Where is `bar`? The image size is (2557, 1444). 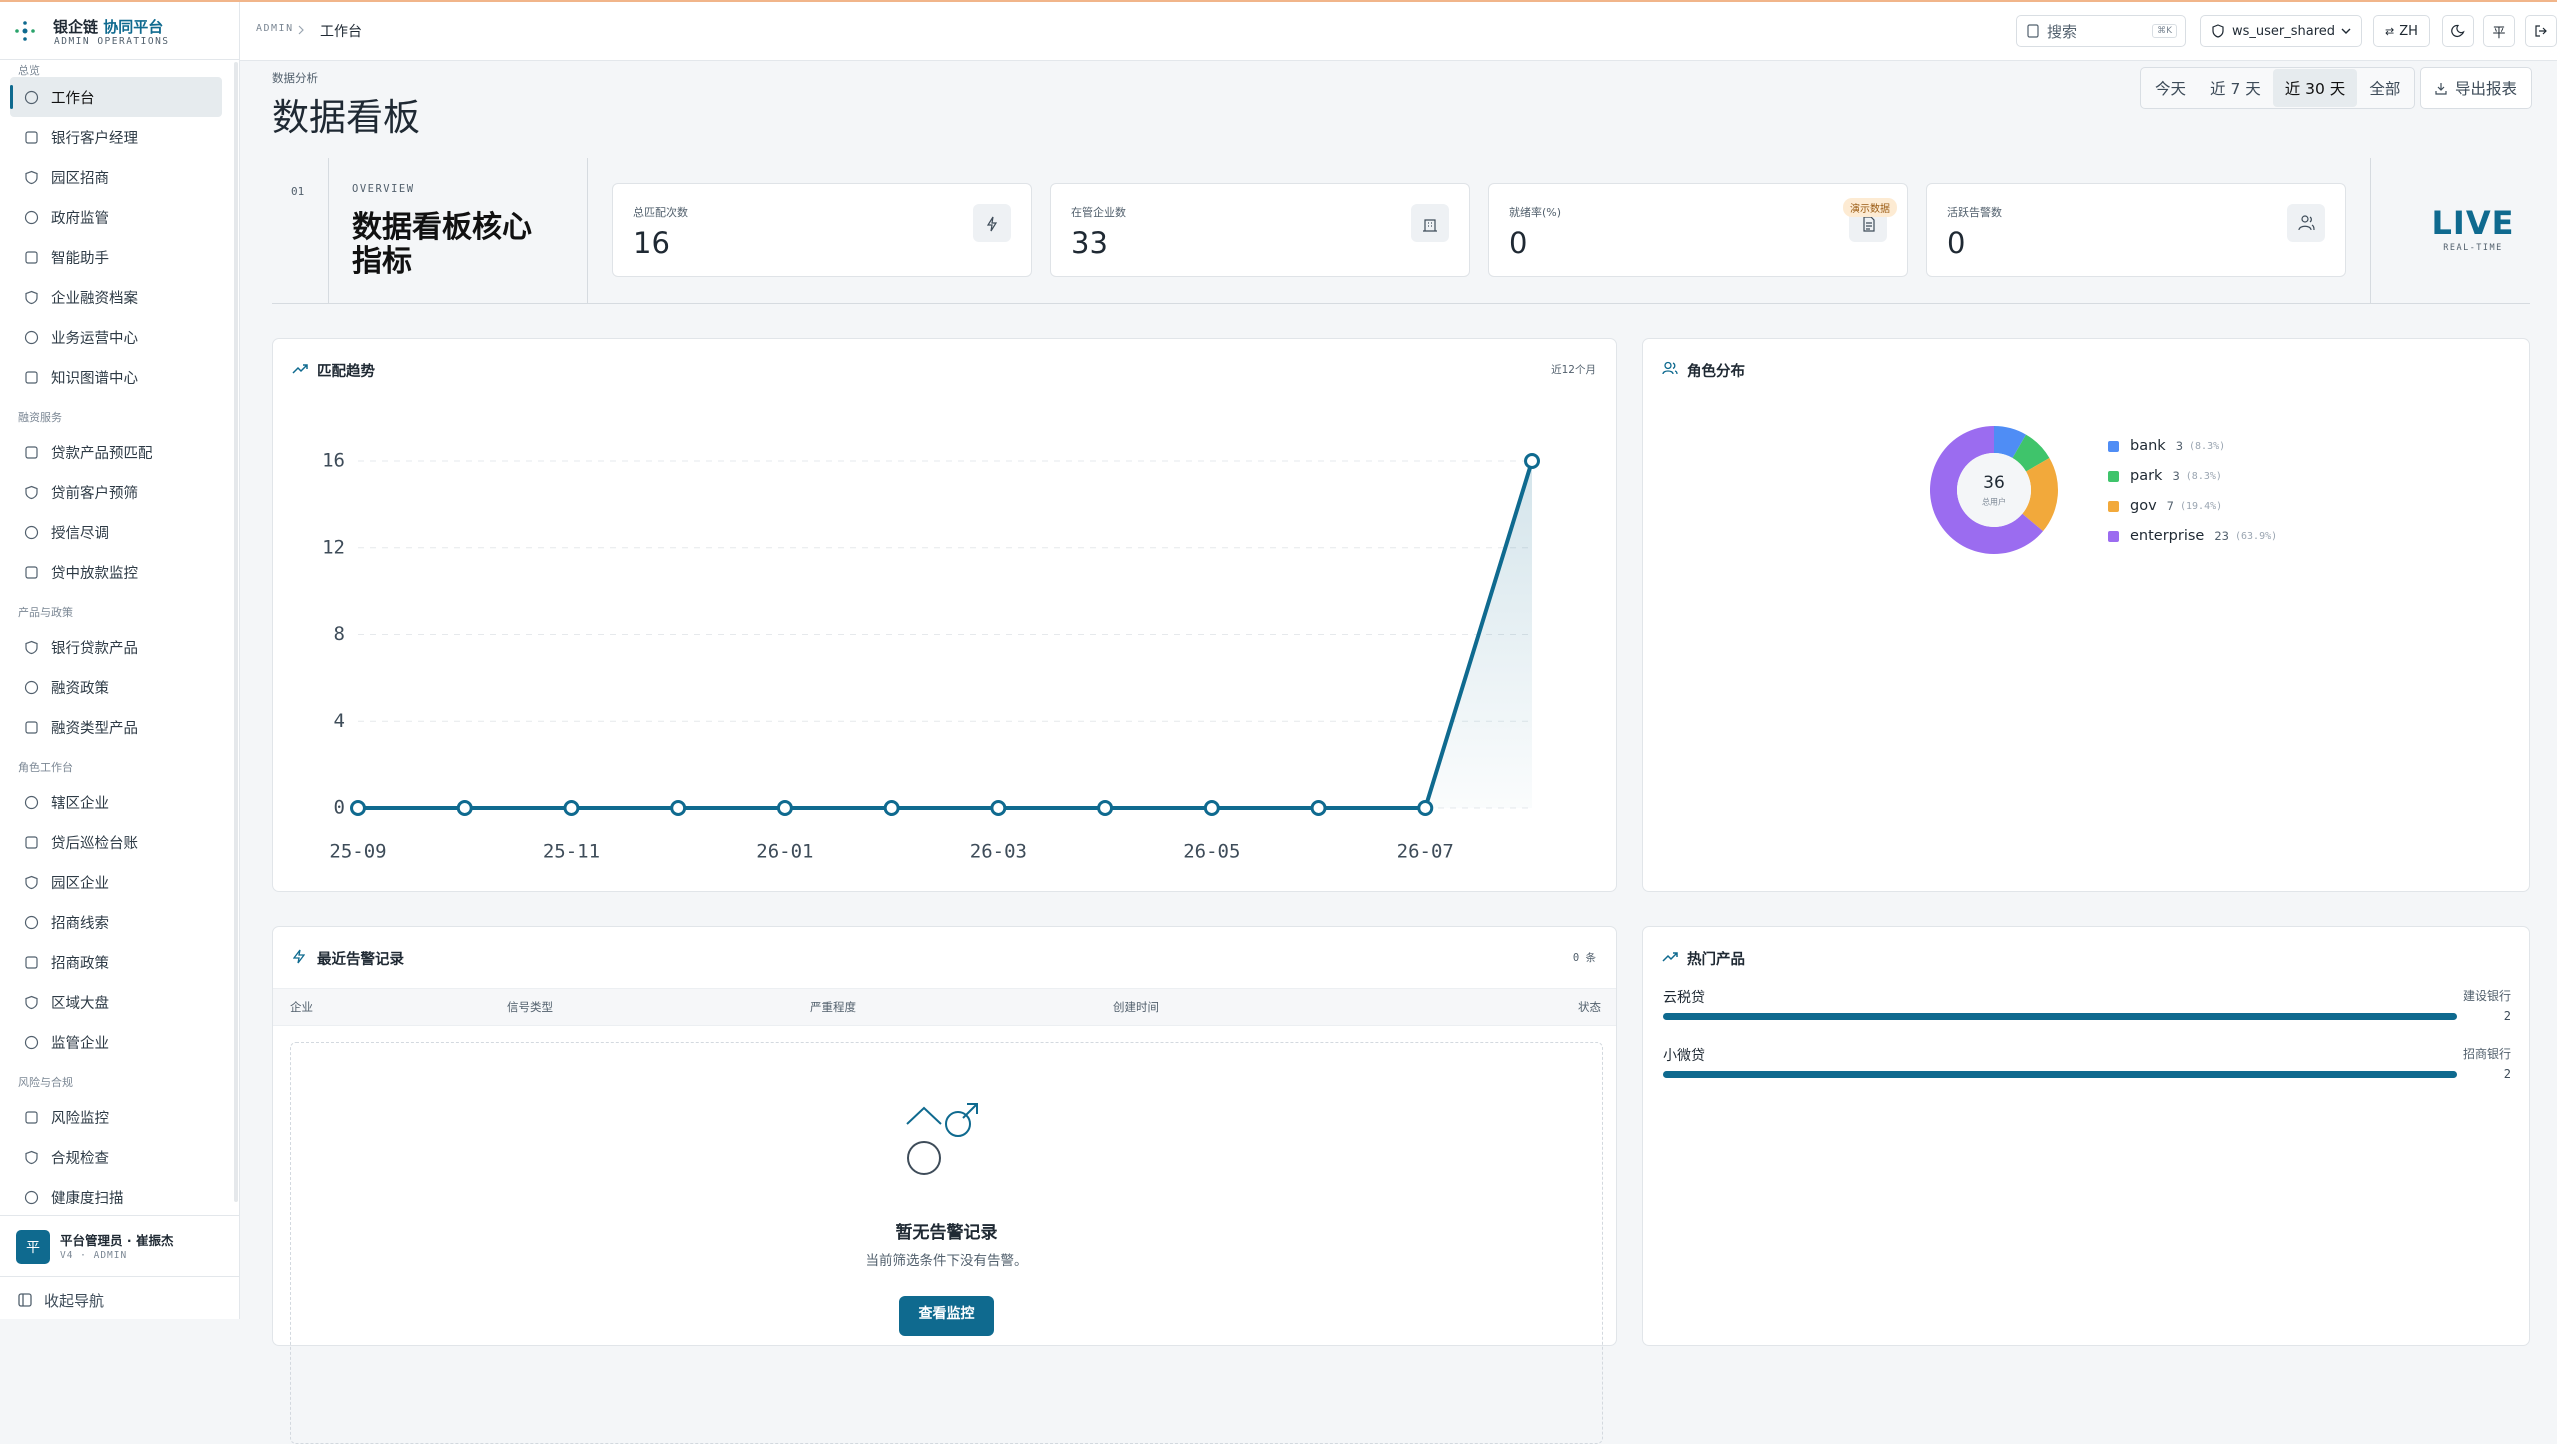 bar is located at coordinates (2060, 1016).